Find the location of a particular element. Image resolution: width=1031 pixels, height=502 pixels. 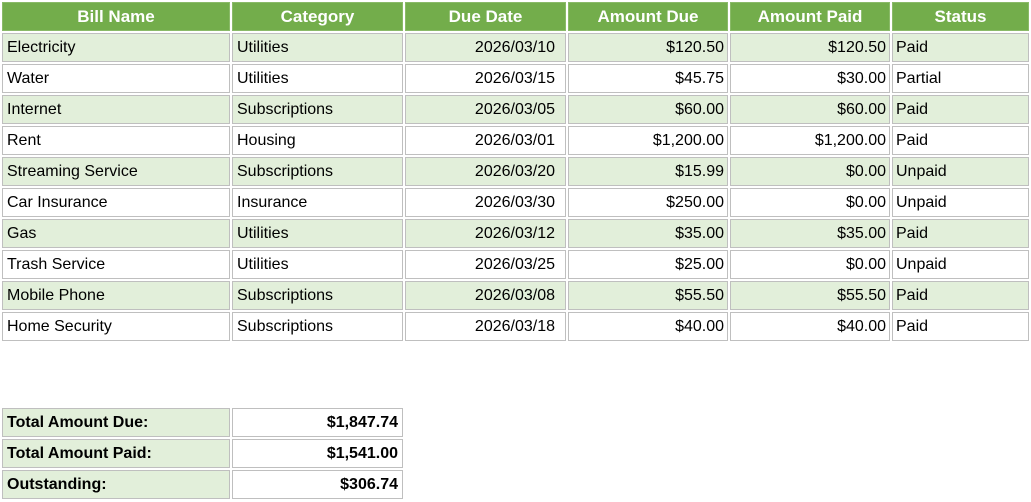

summary-value: $306.74 is located at coordinates (317, 484).